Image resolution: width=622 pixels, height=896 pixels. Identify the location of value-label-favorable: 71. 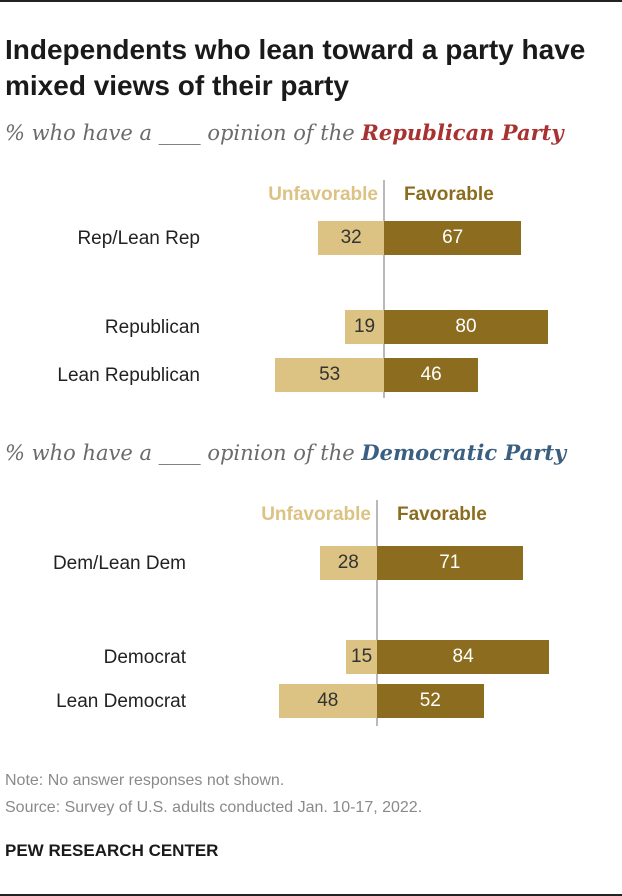
(450, 562).